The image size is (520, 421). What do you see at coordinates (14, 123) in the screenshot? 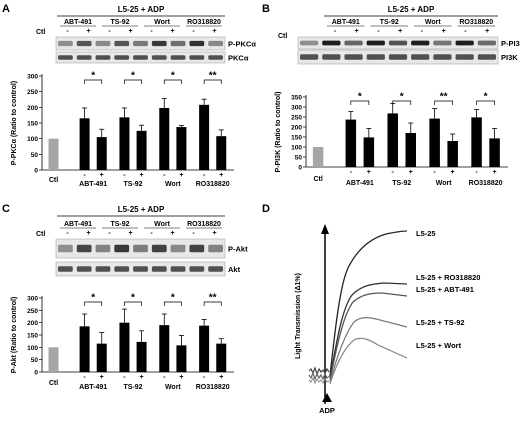
I see `a-y-axis-label: P-PKCα (Ratio to control)` at bounding box center [14, 123].